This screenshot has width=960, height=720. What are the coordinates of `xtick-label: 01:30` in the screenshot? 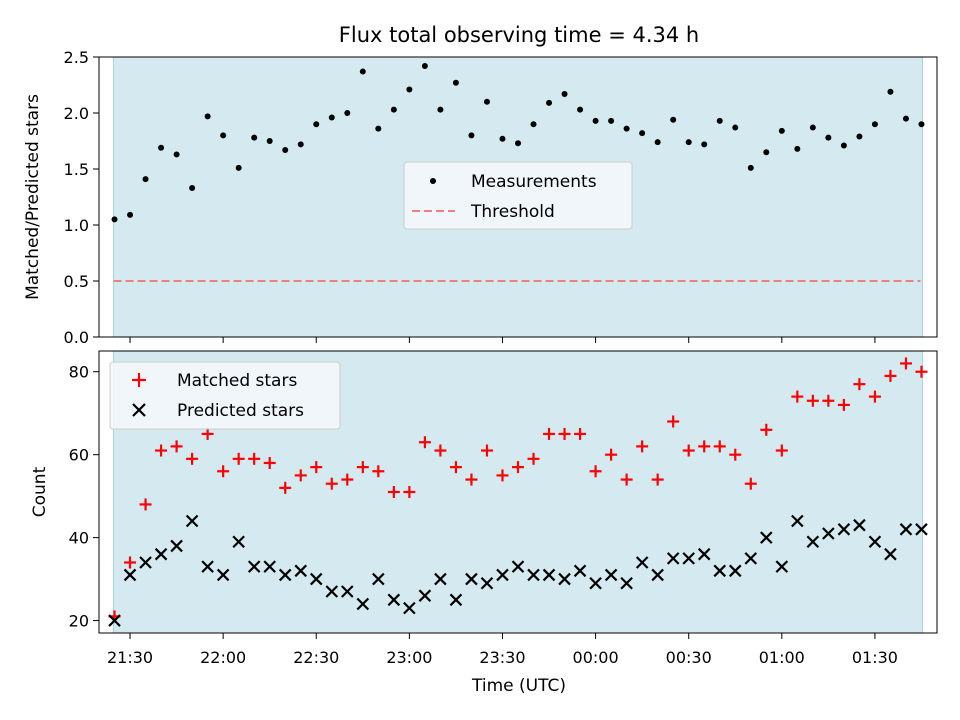 It's located at (875, 657).